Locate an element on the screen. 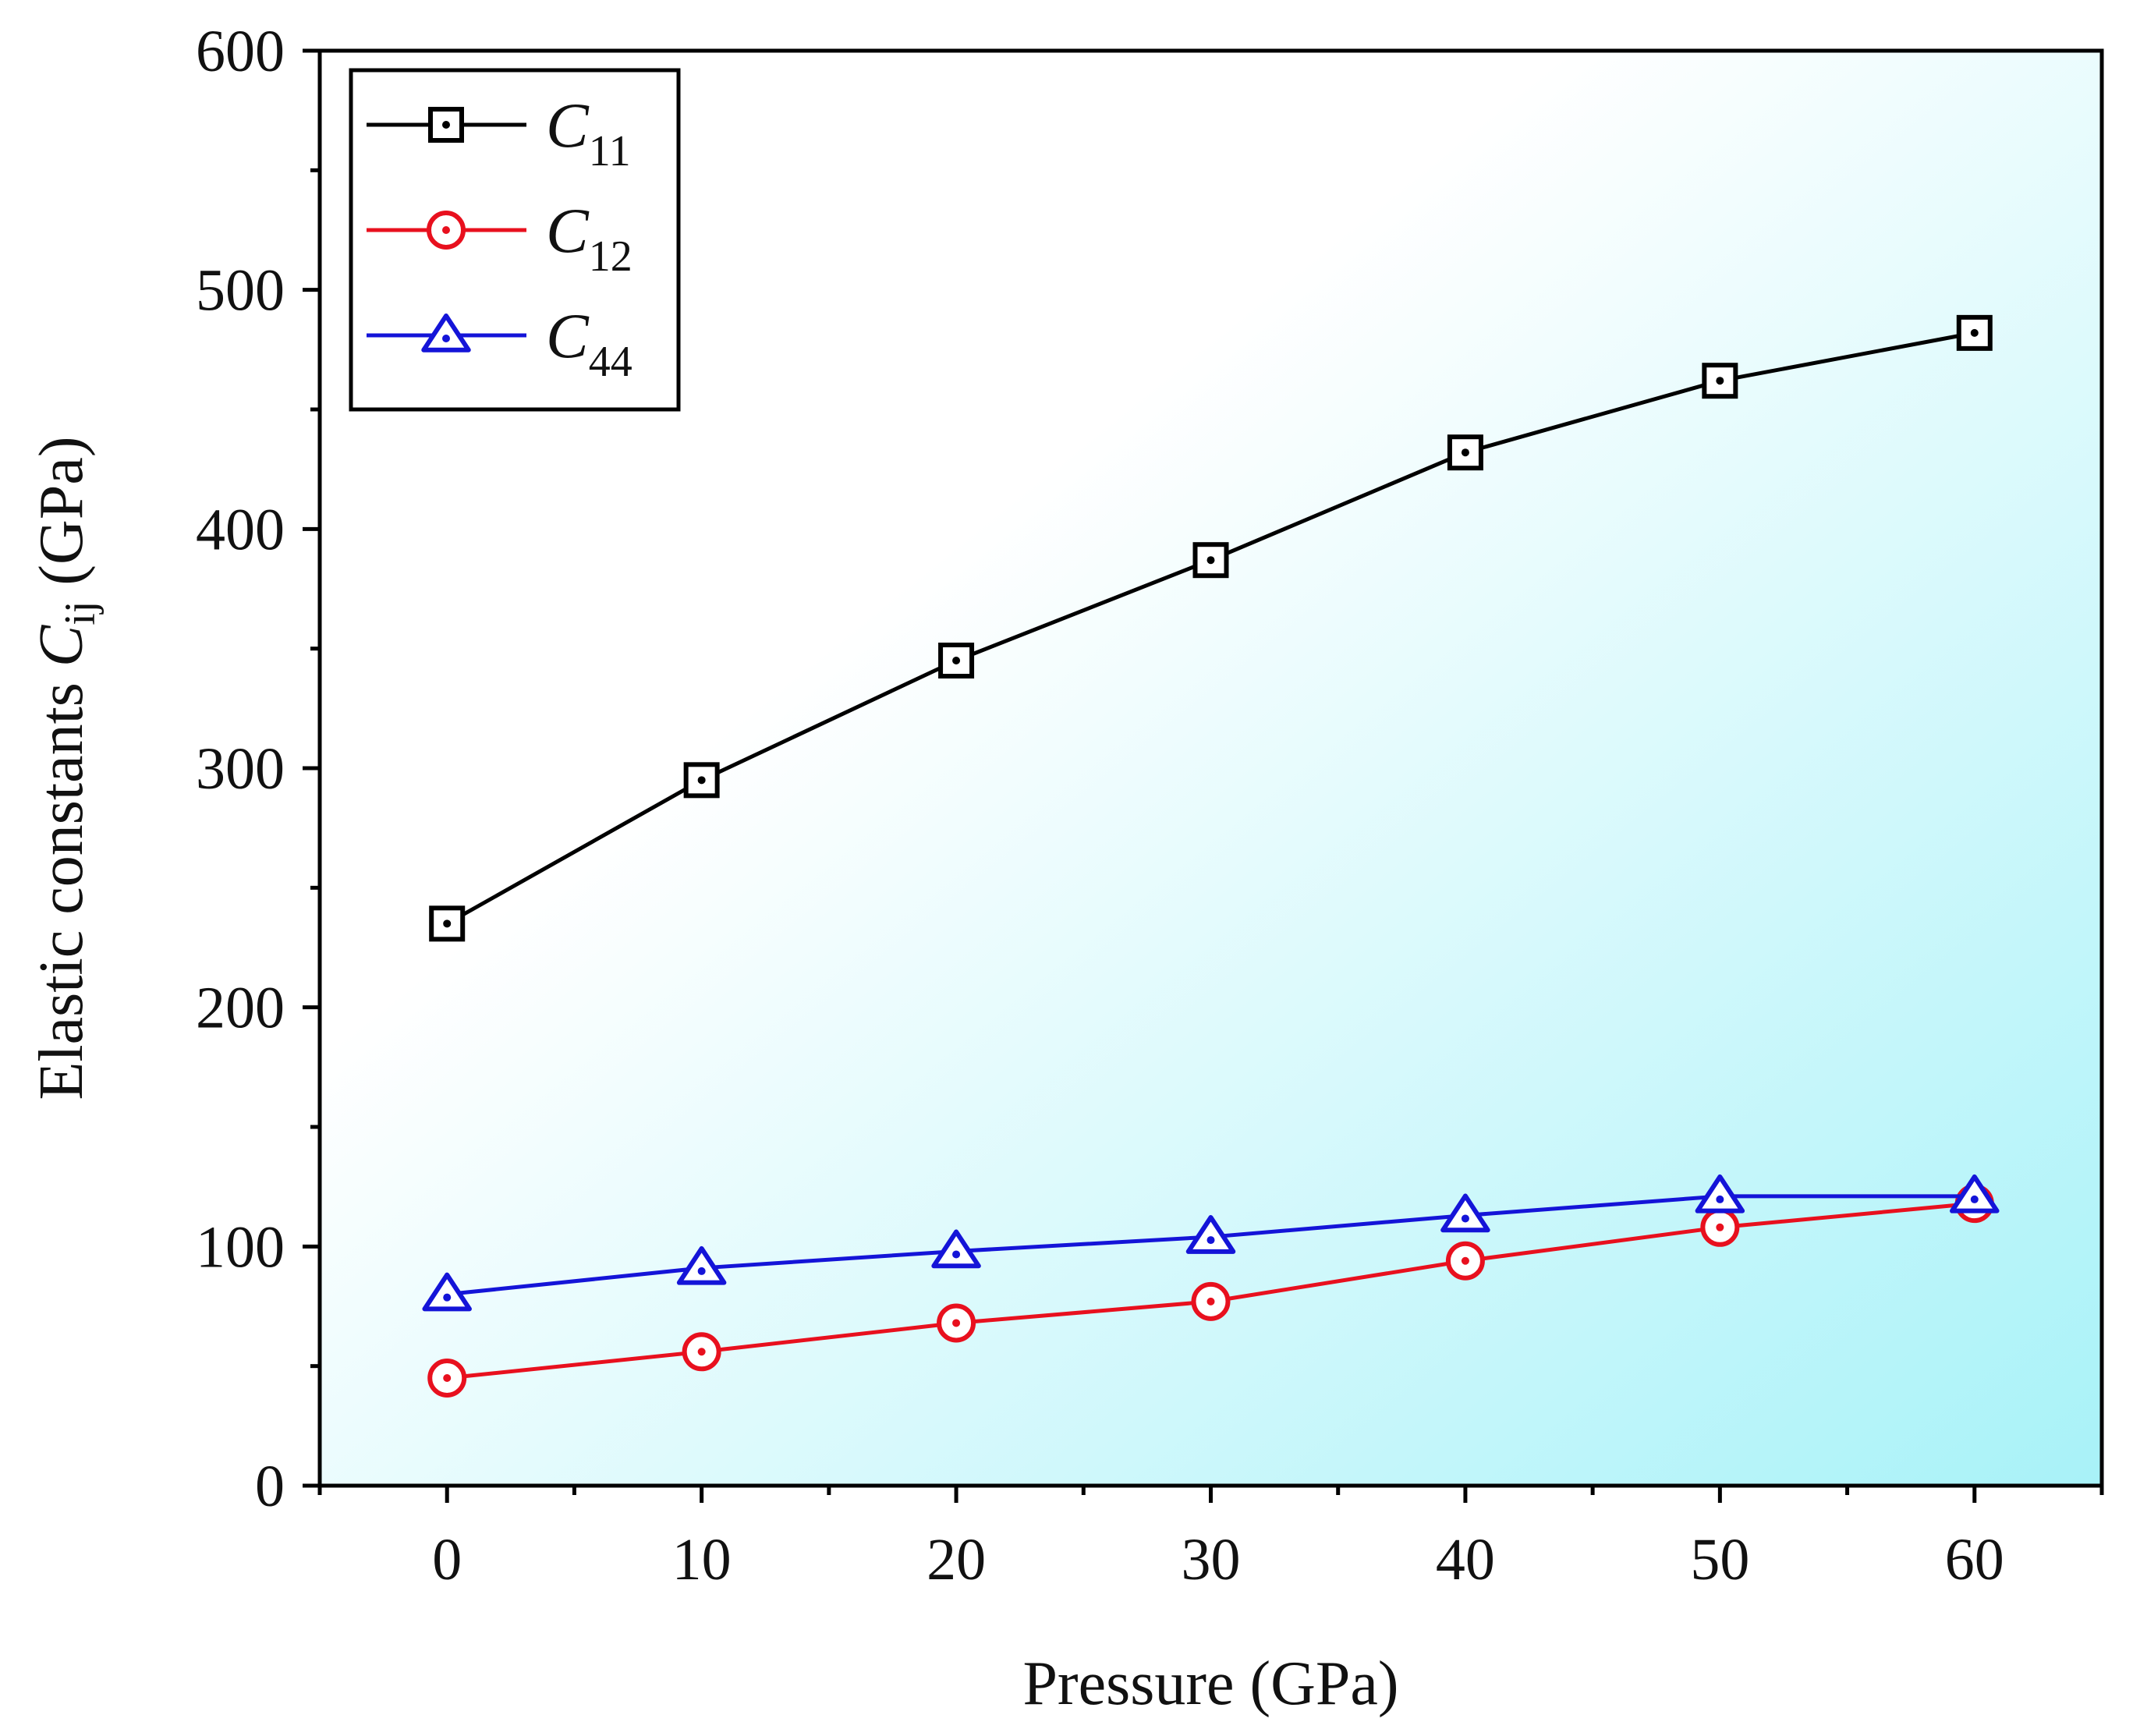 This screenshot has width=2133, height=1736. legend-label-subscript: 44 is located at coordinates (610, 362).